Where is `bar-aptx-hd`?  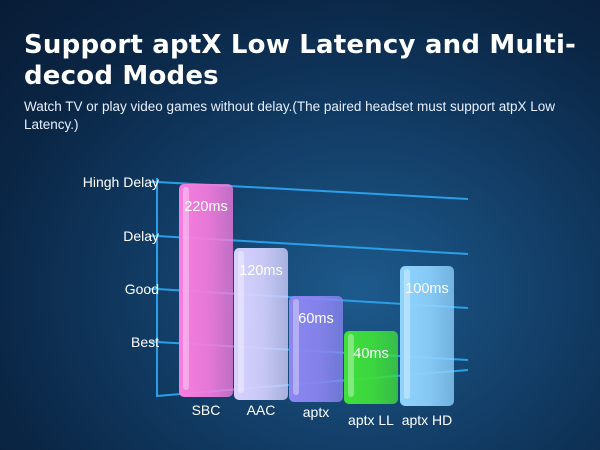
bar-aptx-hd is located at coordinates (427, 336).